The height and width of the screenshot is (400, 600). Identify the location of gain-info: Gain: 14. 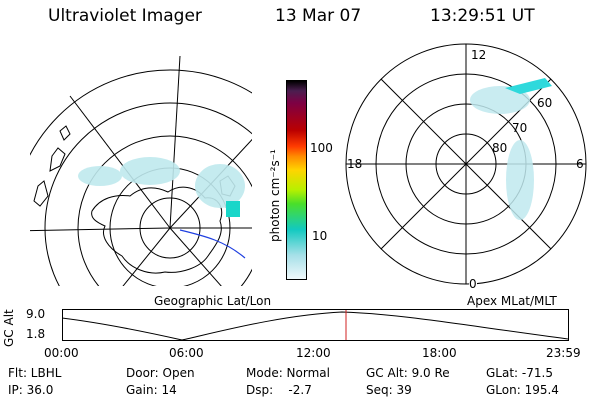
(151, 390).